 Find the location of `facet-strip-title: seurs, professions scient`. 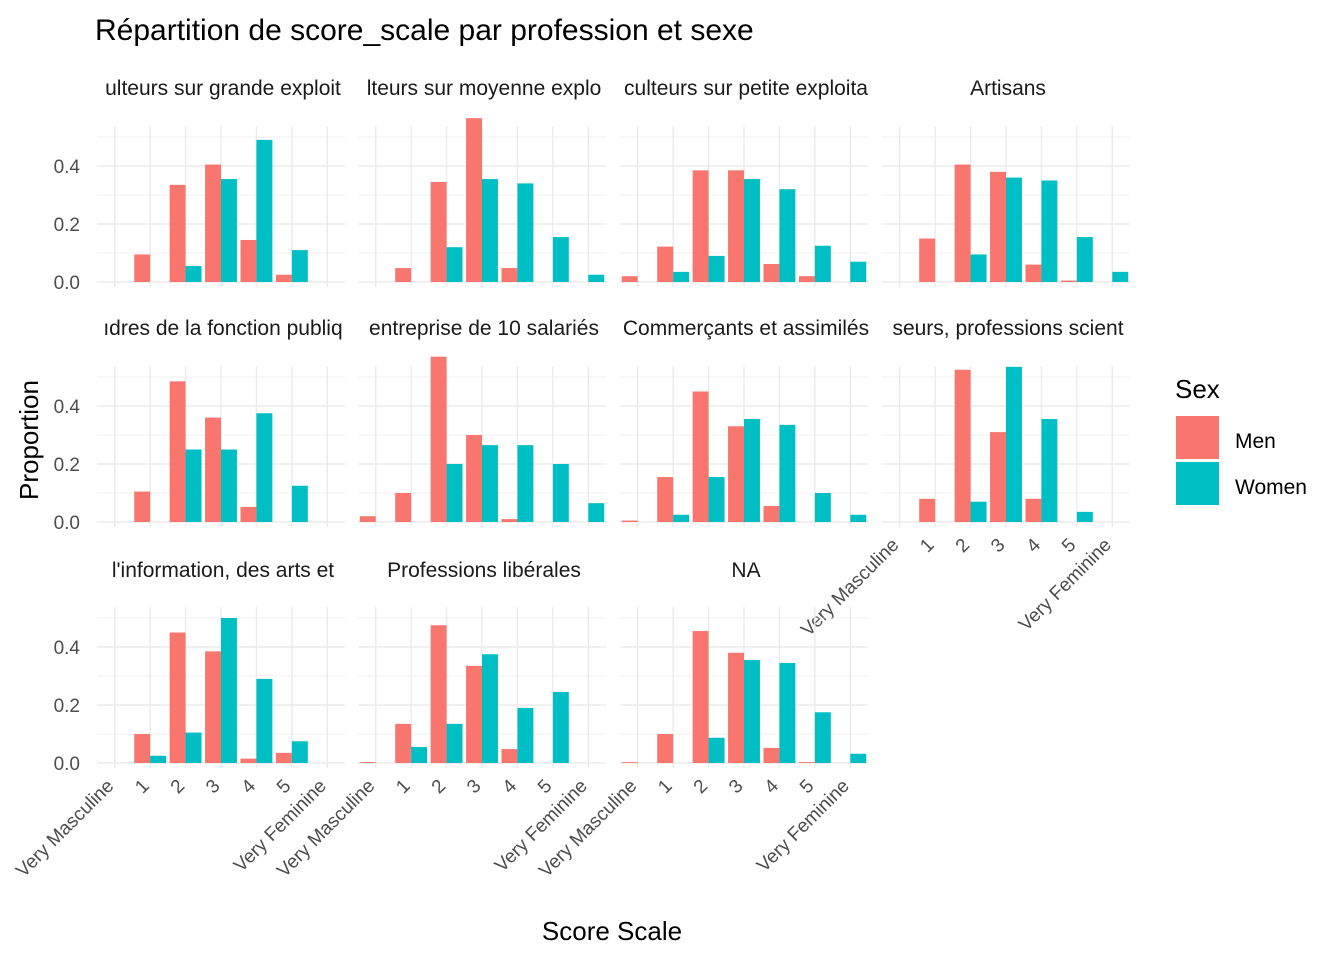

facet-strip-title: seurs, professions scient is located at coordinates (1007, 328).